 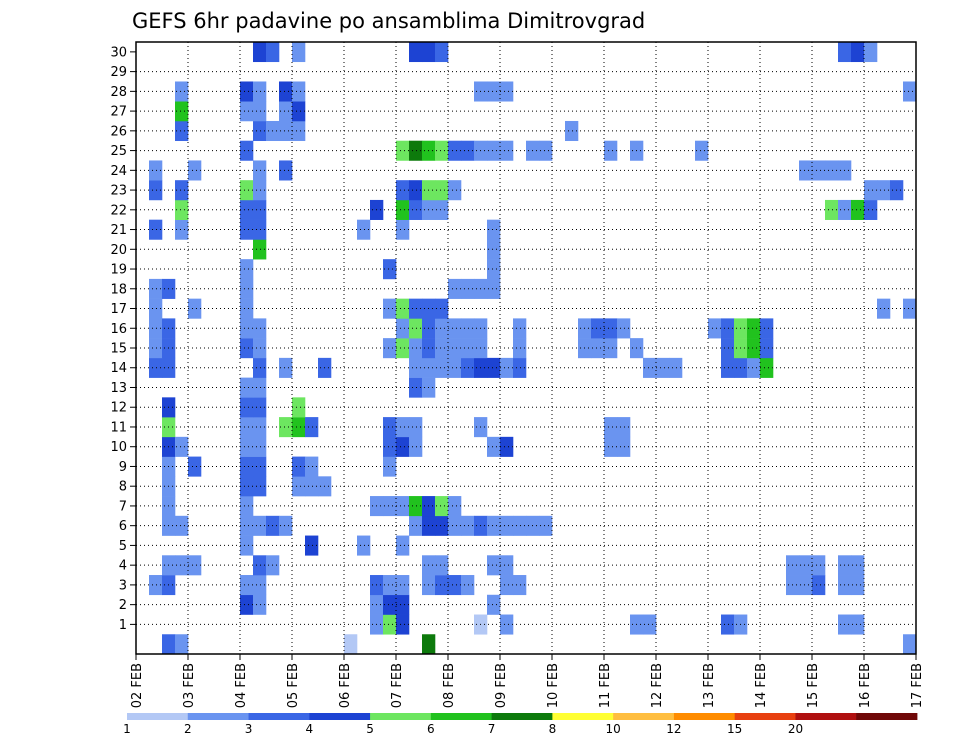 What do you see at coordinates (118, 131) in the screenshot?
I see `y-tick-label: 26` at bounding box center [118, 131].